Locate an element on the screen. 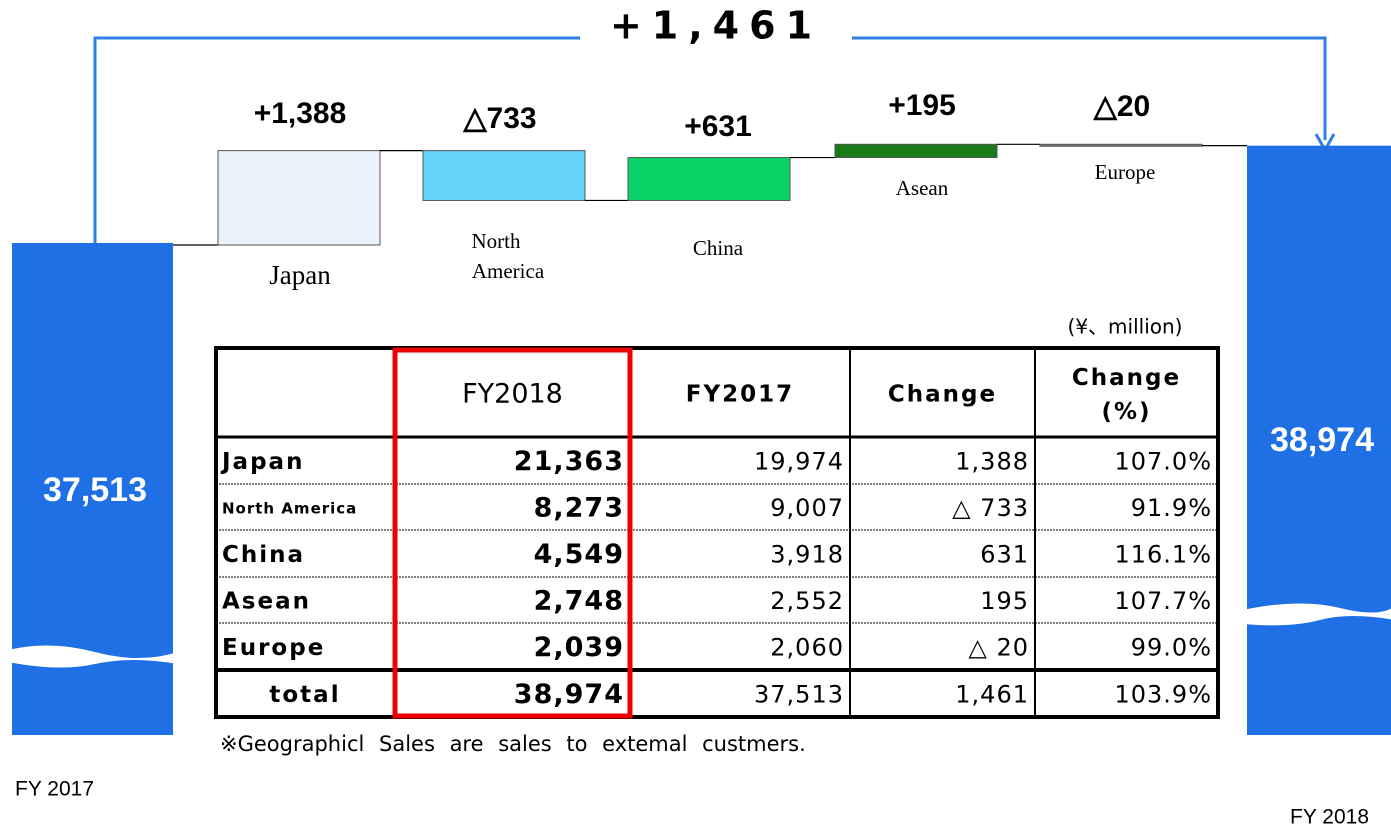 The width and height of the screenshot is (1391, 830). step-label: China is located at coordinates (718, 248).